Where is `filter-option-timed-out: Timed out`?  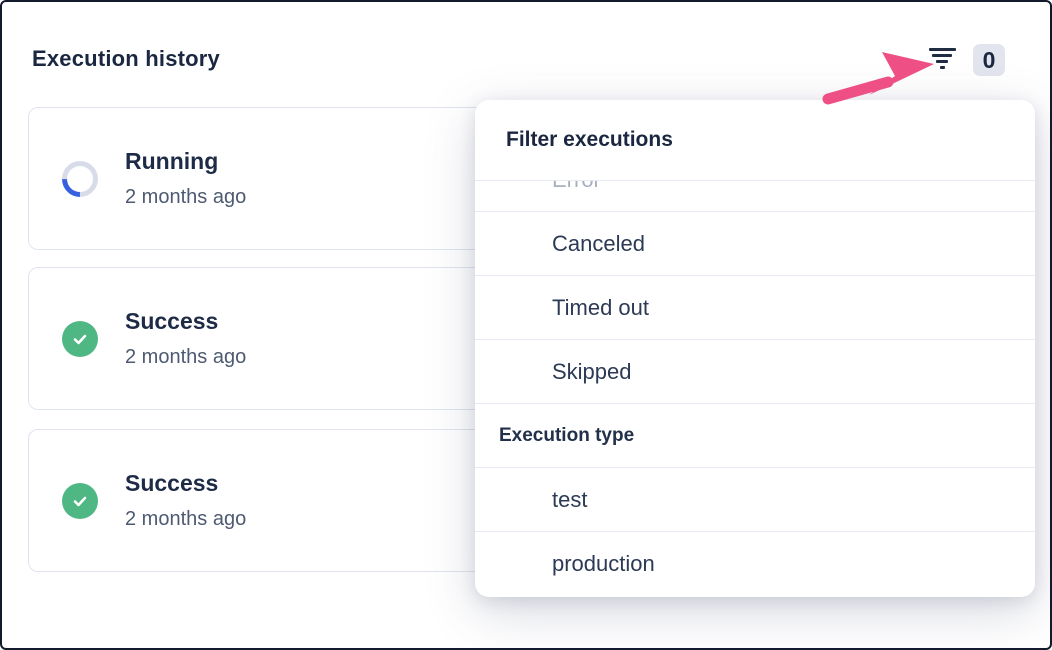 filter-option-timed-out: Timed out is located at coordinates (755, 308).